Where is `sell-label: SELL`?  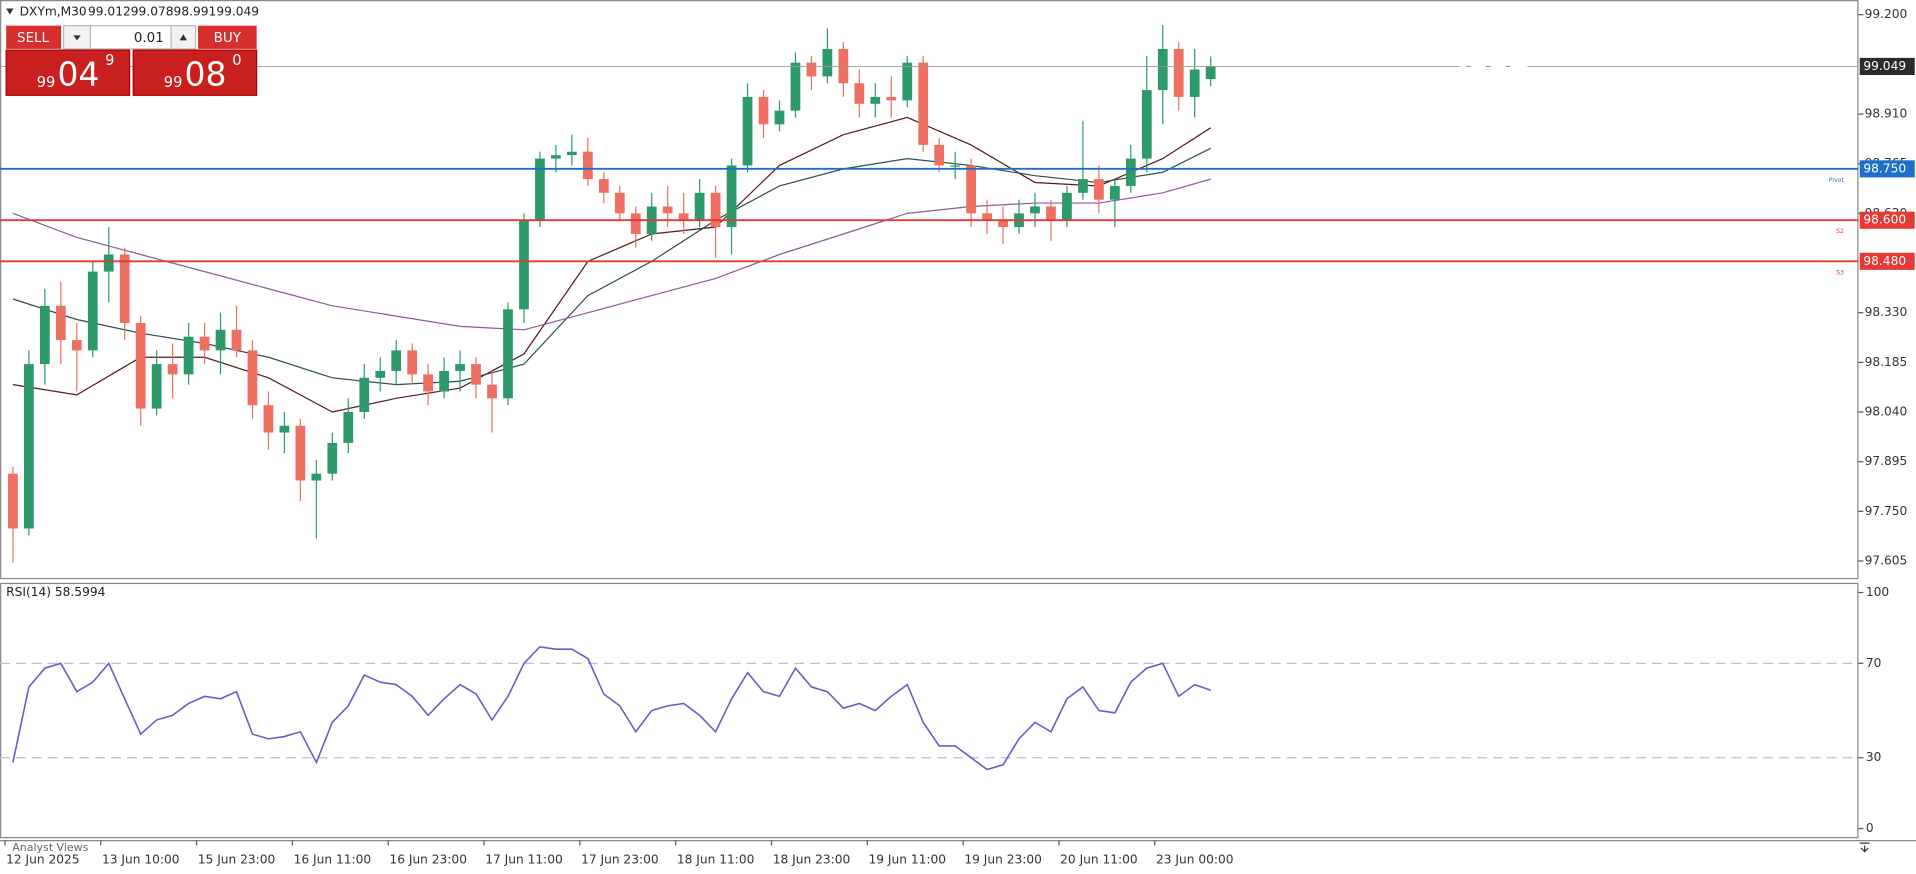
sell-label: SELL is located at coordinates (33, 38).